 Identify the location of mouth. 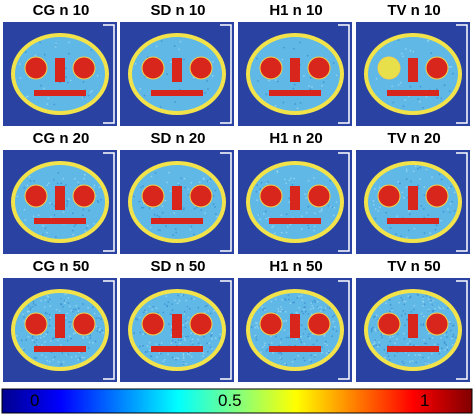
(295, 349).